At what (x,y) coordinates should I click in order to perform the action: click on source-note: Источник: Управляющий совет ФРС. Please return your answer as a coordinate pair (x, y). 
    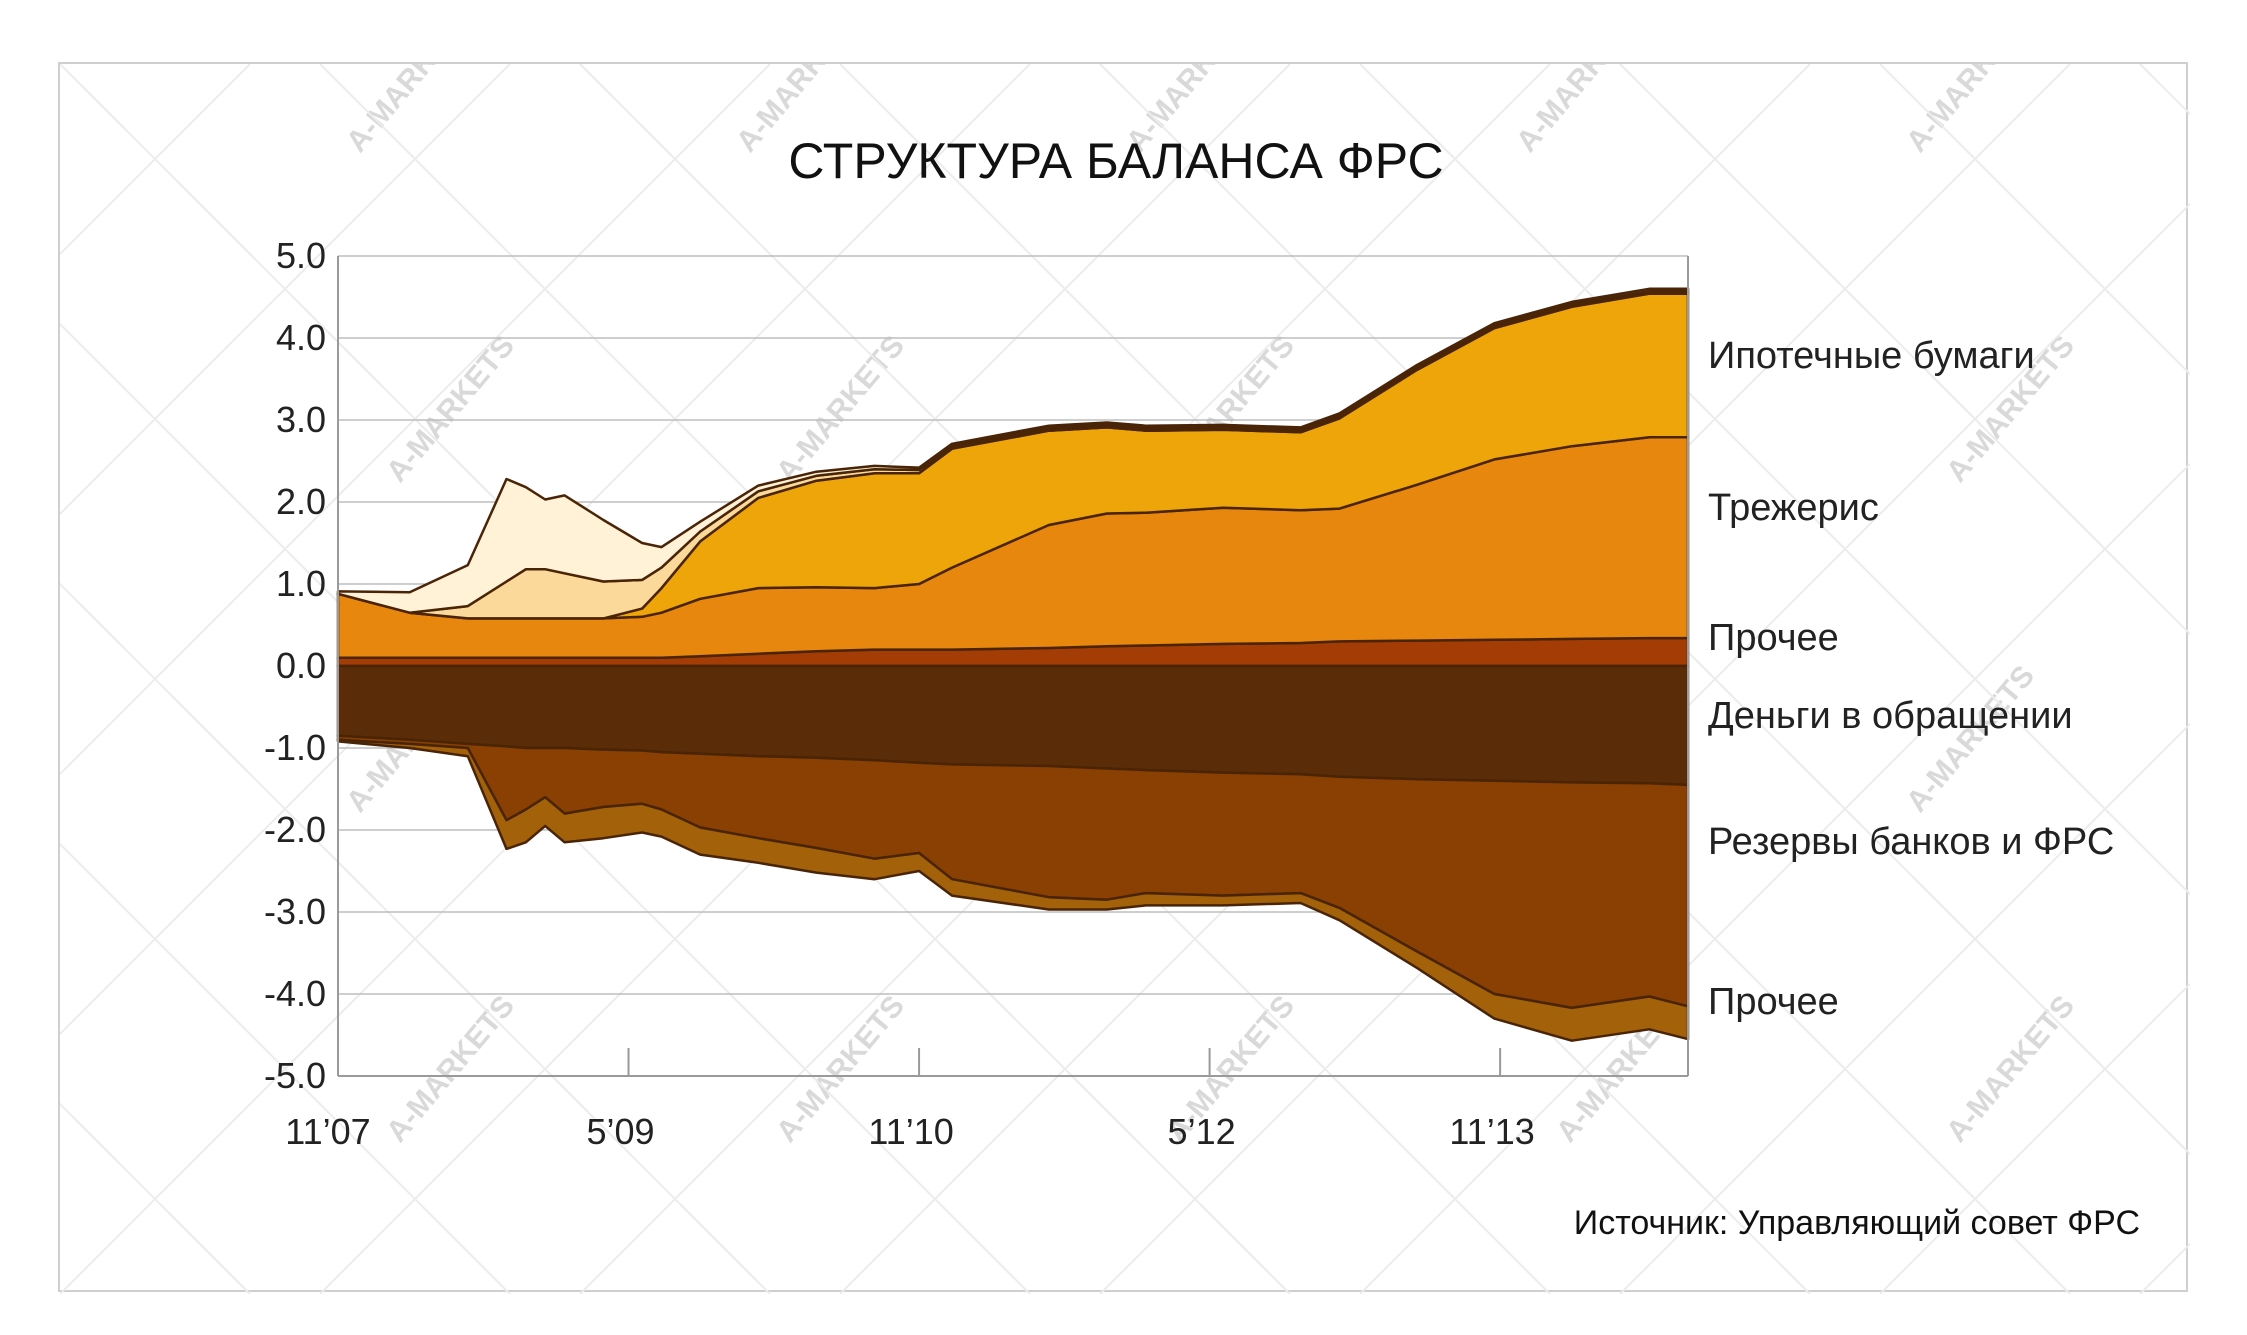
    Looking at the image, I should click on (1857, 1223).